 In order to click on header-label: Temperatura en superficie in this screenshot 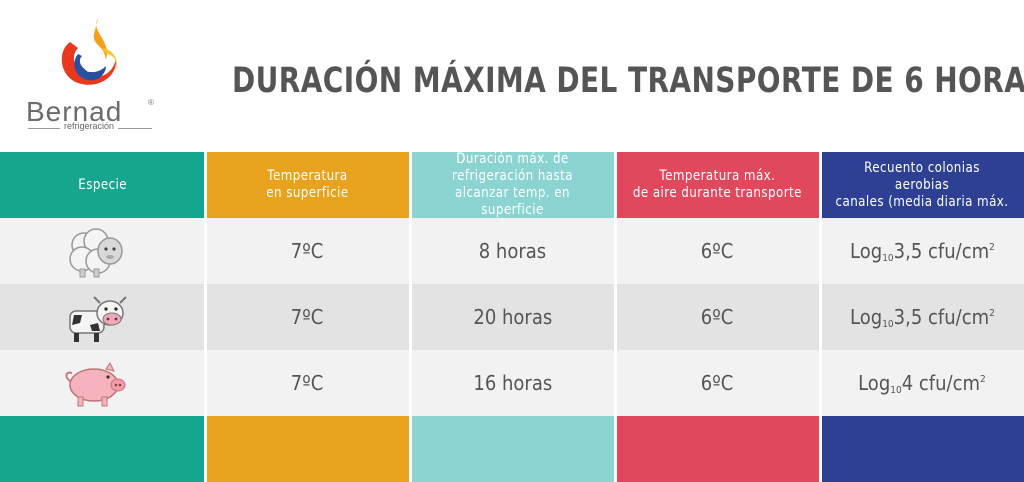, I will do `click(307, 184)`.